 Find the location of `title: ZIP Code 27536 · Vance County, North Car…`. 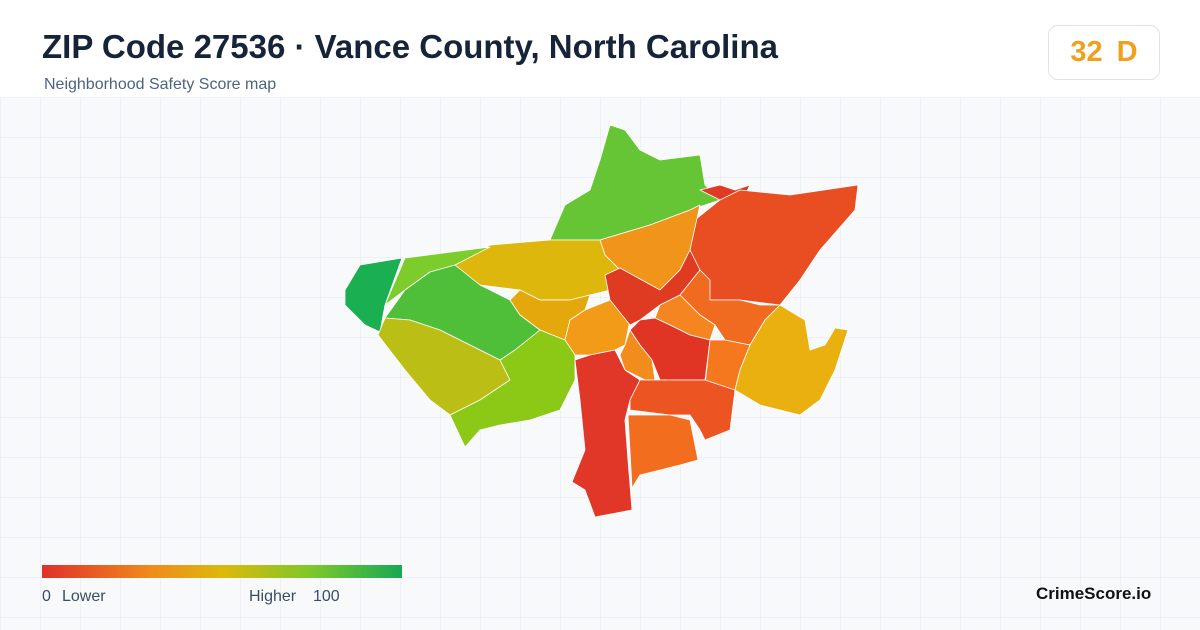

title: ZIP Code 27536 · Vance County, North Car… is located at coordinates (410, 46).